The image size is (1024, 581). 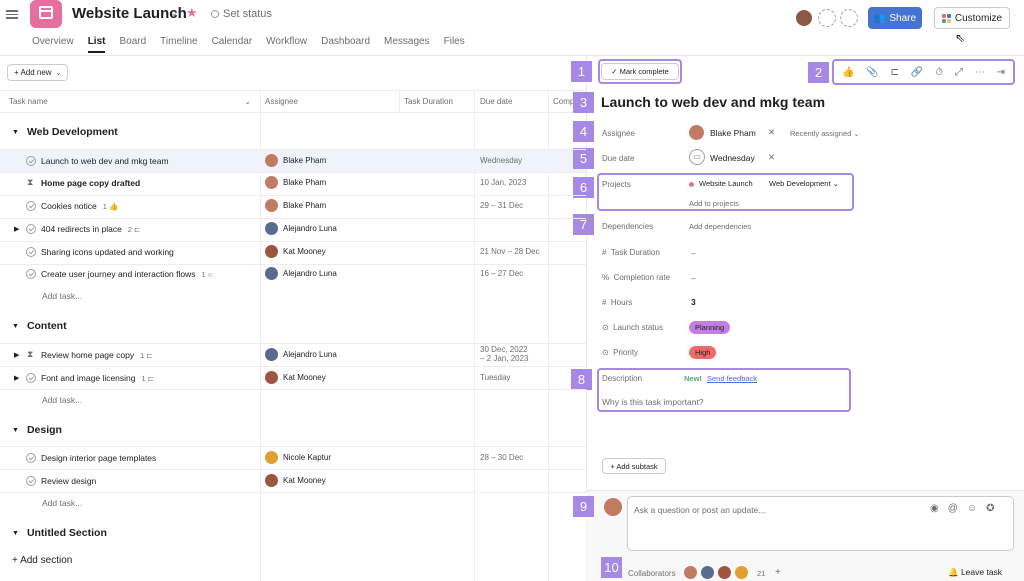 I want to click on close-panel-icon: ⇥, so click(x=1001, y=72).